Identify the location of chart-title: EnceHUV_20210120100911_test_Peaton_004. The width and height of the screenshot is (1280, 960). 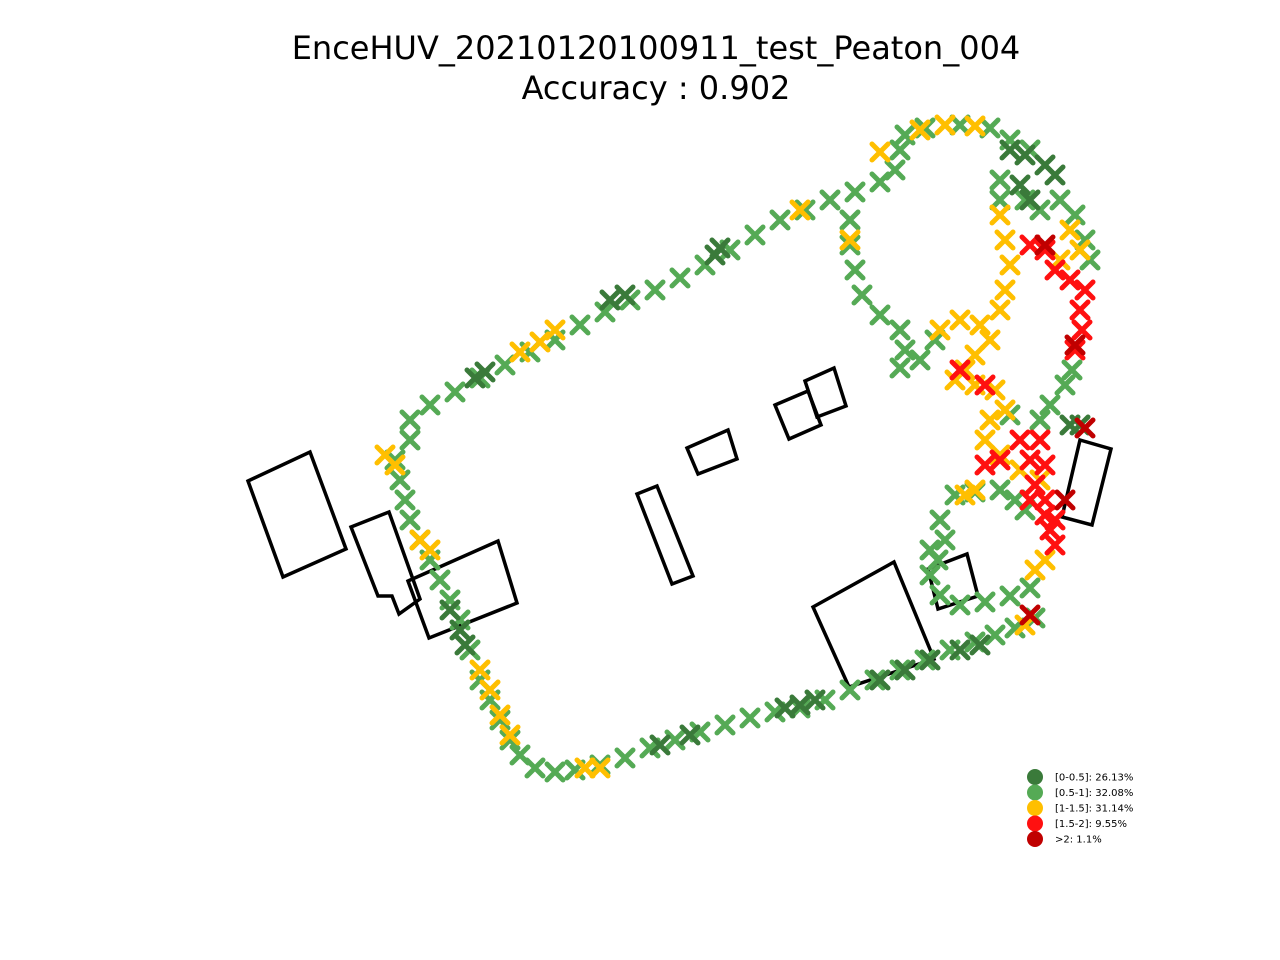
(656, 48).